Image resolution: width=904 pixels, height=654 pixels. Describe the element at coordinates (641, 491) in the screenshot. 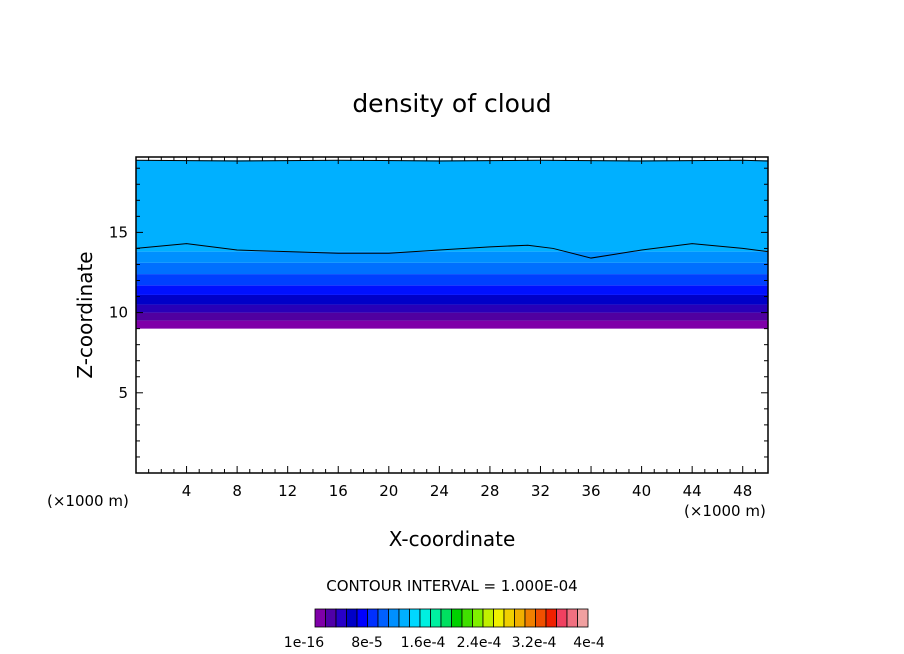

I see `x-tick-label: 40` at that location.